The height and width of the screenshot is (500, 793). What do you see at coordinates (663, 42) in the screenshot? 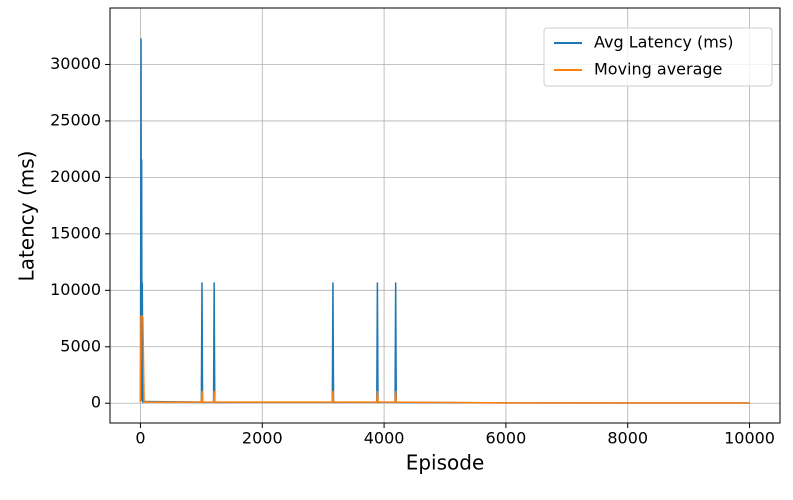
I see `legend-label: Avg Latency (ms)` at bounding box center [663, 42].